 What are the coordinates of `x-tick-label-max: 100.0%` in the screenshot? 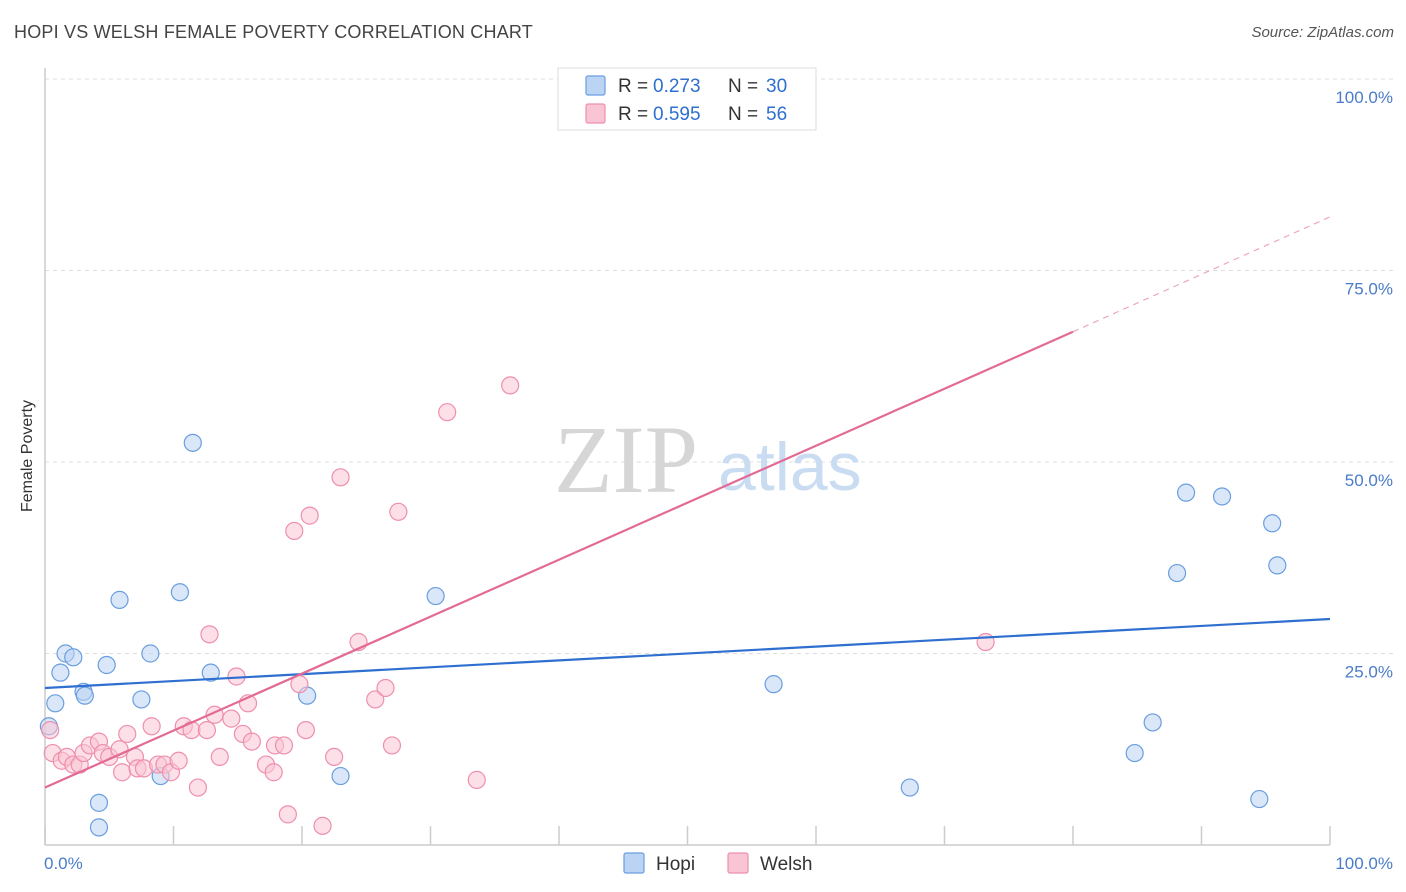 It's located at (1364, 863).